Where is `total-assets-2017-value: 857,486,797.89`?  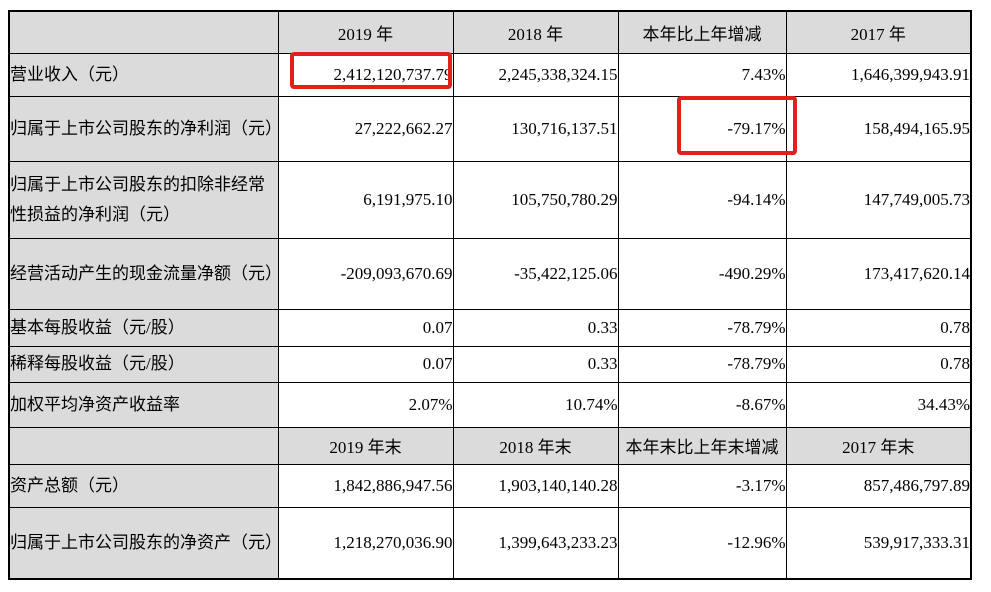 total-assets-2017-value: 857,486,797.89 is located at coordinates (878, 485).